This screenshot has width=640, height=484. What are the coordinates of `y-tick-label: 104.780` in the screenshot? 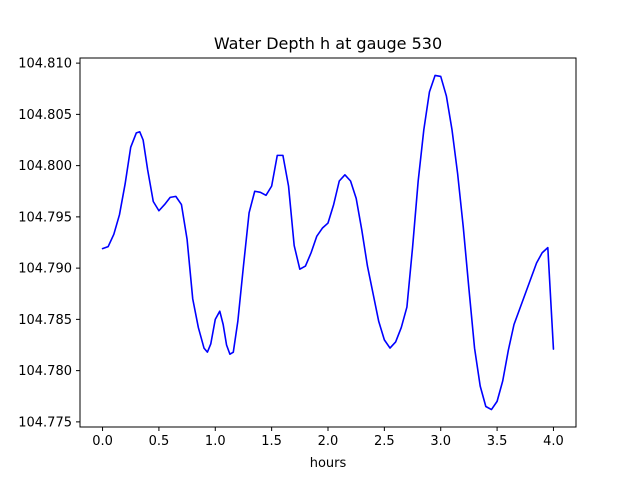 It's located at (45, 371).